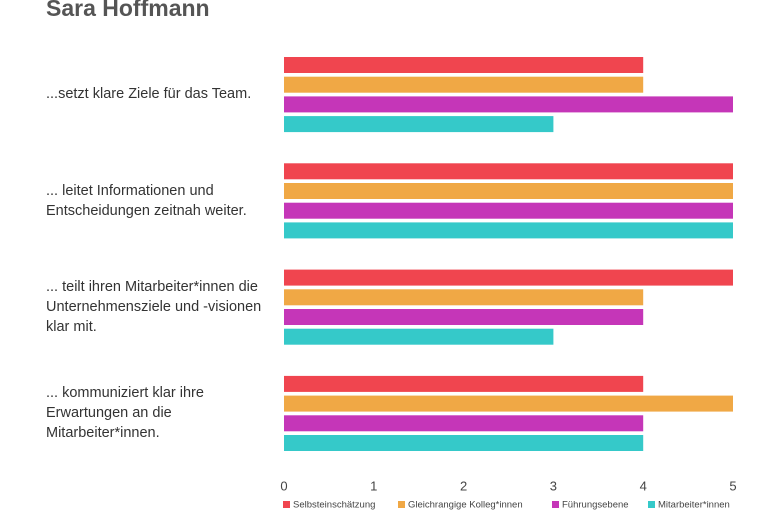 The width and height of the screenshot is (768, 531). What do you see at coordinates (334, 505) in the screenshot?
I see `legend-label: Selbsteinschätzung` at bounding box center [334, 505].